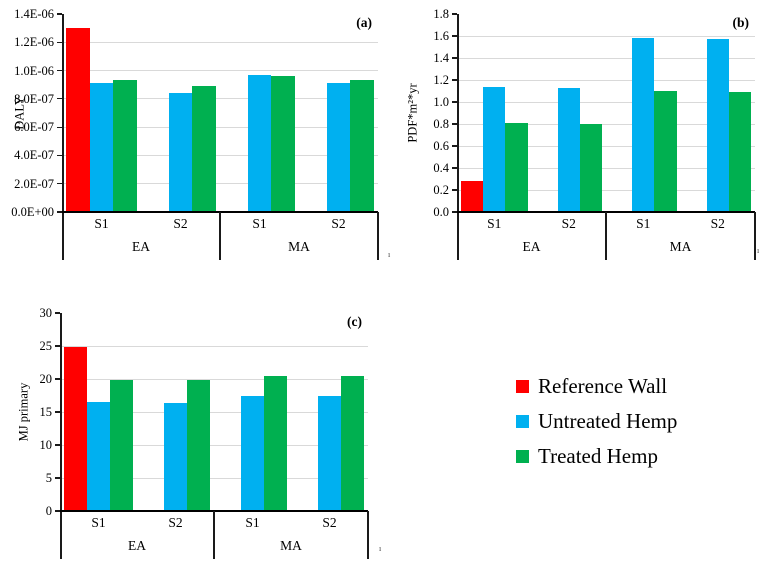  What do you see at coordinates (603, 386) in the screenshot?
I see `legend-label: Reference Wall` at bounding box center [603, 386].